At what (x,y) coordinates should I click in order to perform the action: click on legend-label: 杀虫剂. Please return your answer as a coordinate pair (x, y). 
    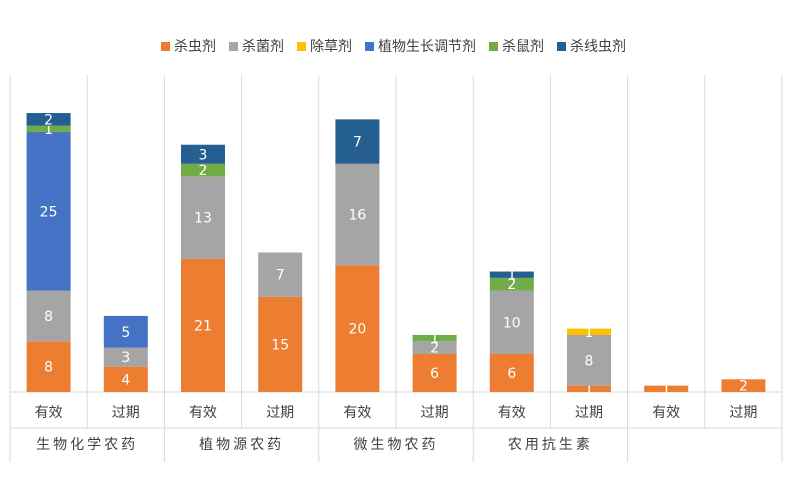
    Looking at the image, I should click on (195, 47).